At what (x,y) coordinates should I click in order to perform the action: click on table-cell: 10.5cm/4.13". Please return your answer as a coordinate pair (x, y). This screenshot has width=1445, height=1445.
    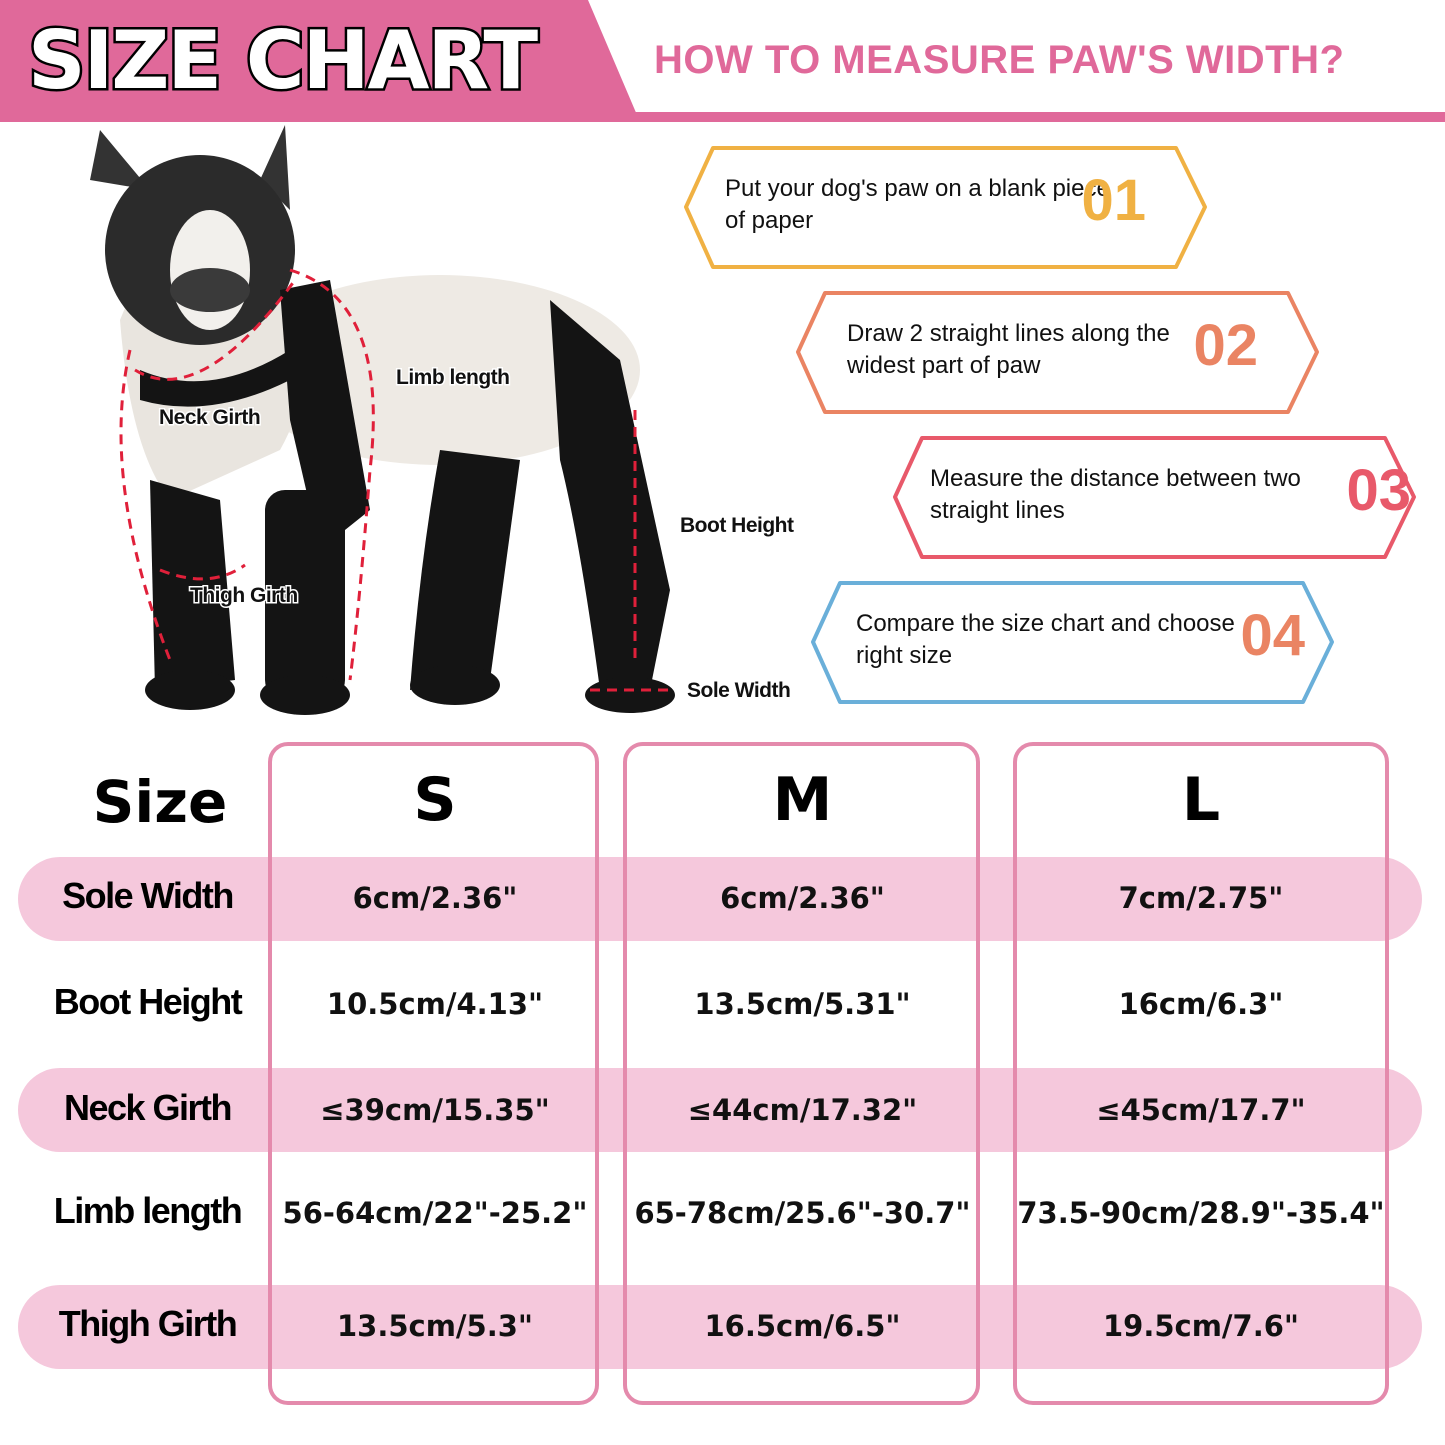
    Looking at the image, I should click on (435, 1004).